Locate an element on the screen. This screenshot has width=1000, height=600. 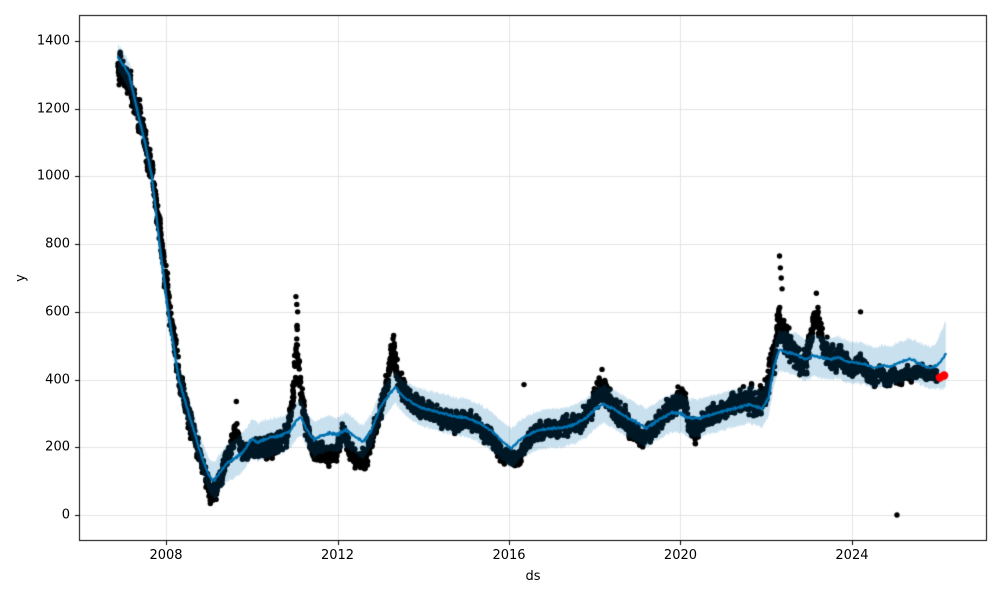
x-tick-label-2020: 2020 is located at coordinates (680, 555).